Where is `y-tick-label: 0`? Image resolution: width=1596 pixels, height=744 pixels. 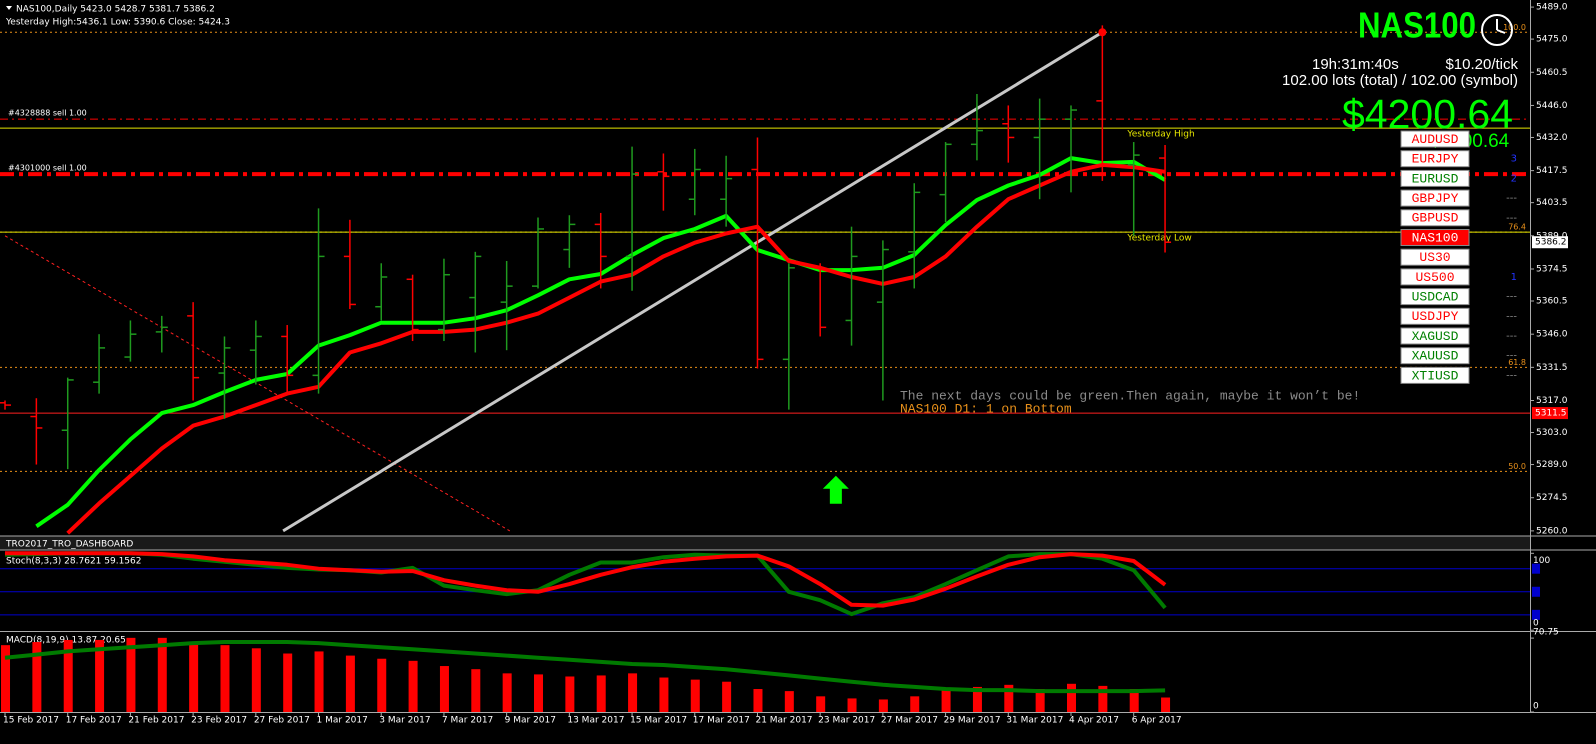
y-tick-label: 0 is located at coordinates (1536, 624).